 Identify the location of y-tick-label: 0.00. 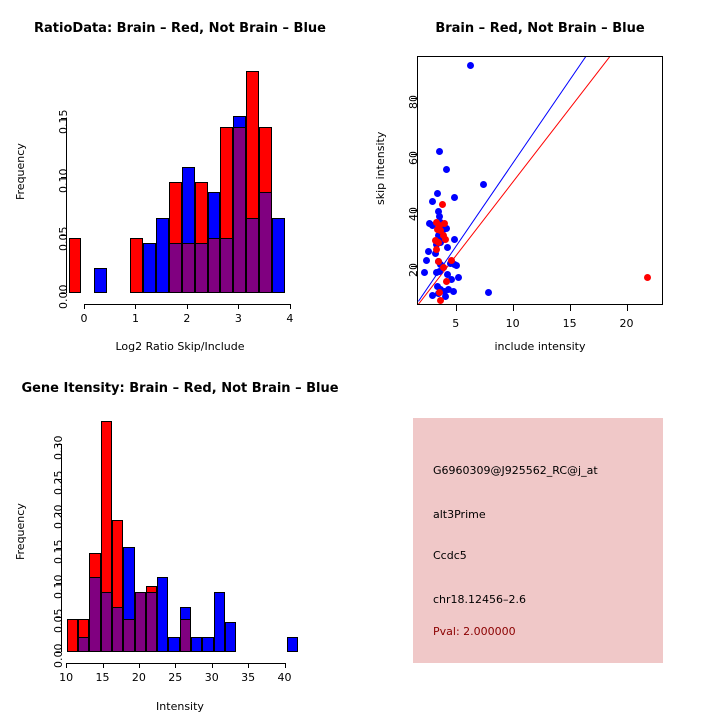
(58, 656).